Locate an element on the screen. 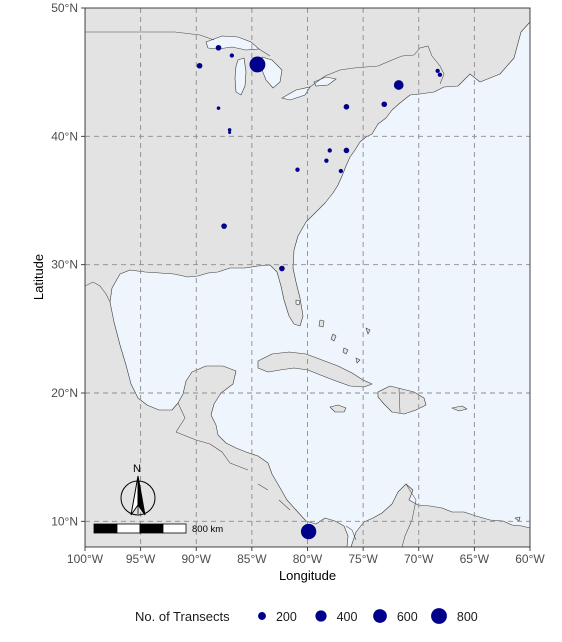 This screenshot has width=562, height=642. legend-label-0: 200 is located at coordinates (286, 617).